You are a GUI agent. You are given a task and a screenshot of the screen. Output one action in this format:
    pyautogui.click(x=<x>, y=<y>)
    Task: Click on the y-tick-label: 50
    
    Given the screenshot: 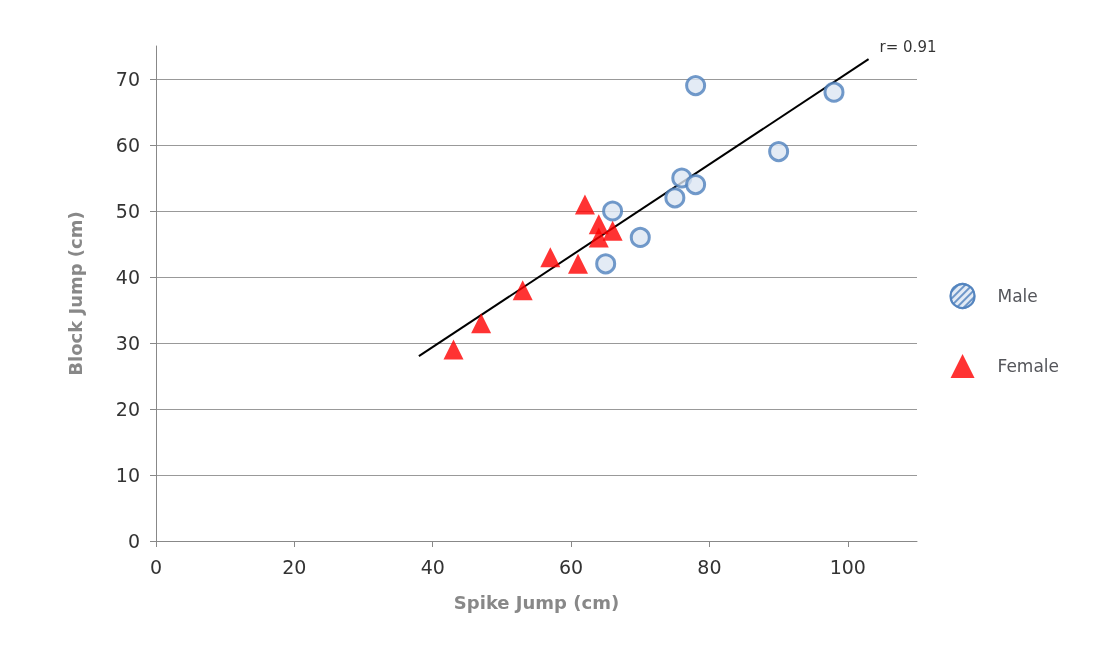 What is the action you would take?
    pyautogui.click(x=127, y=211)
    